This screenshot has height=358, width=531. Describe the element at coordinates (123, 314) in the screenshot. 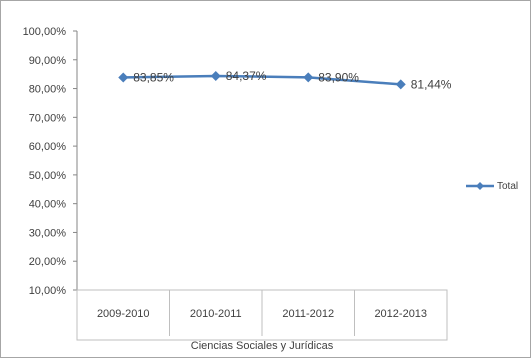

I see `x-tick-label: 2009-2010` at that location.